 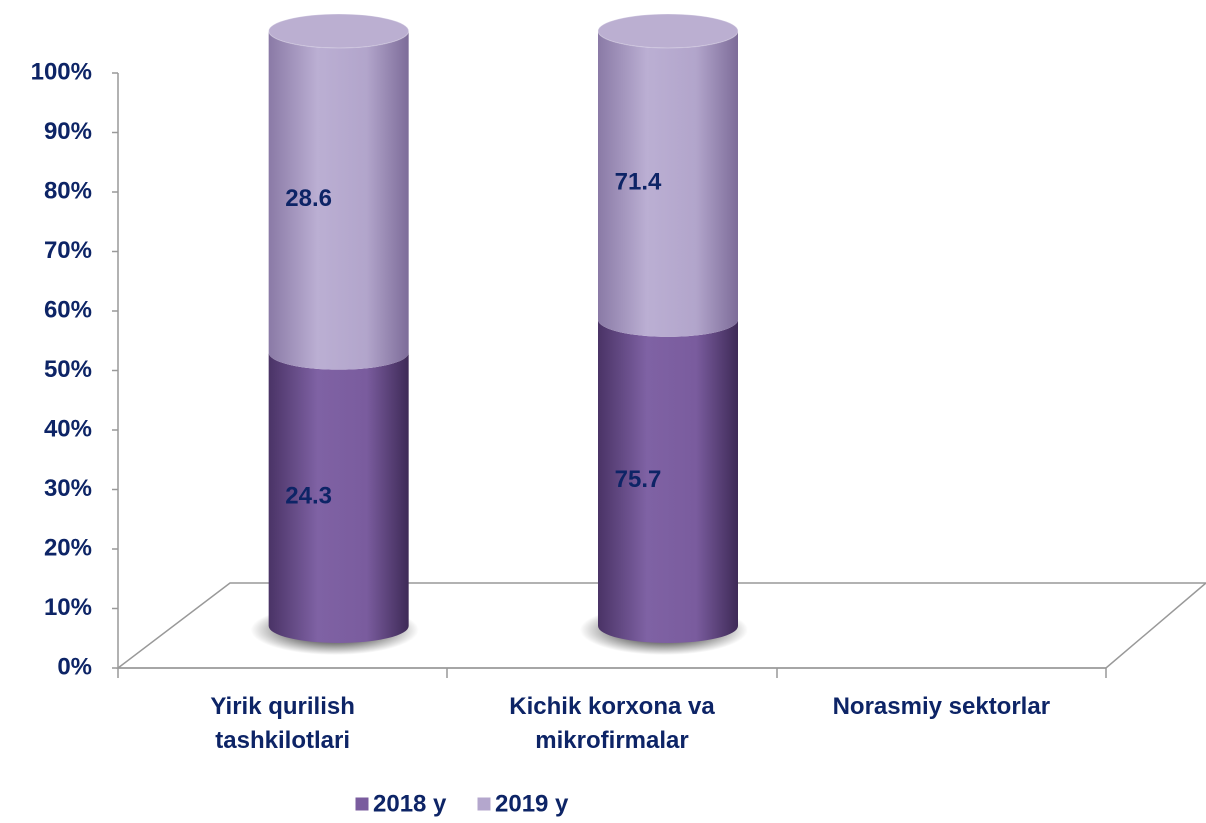 I want to click on data-label: 75.7, so click(x=638, y=479).